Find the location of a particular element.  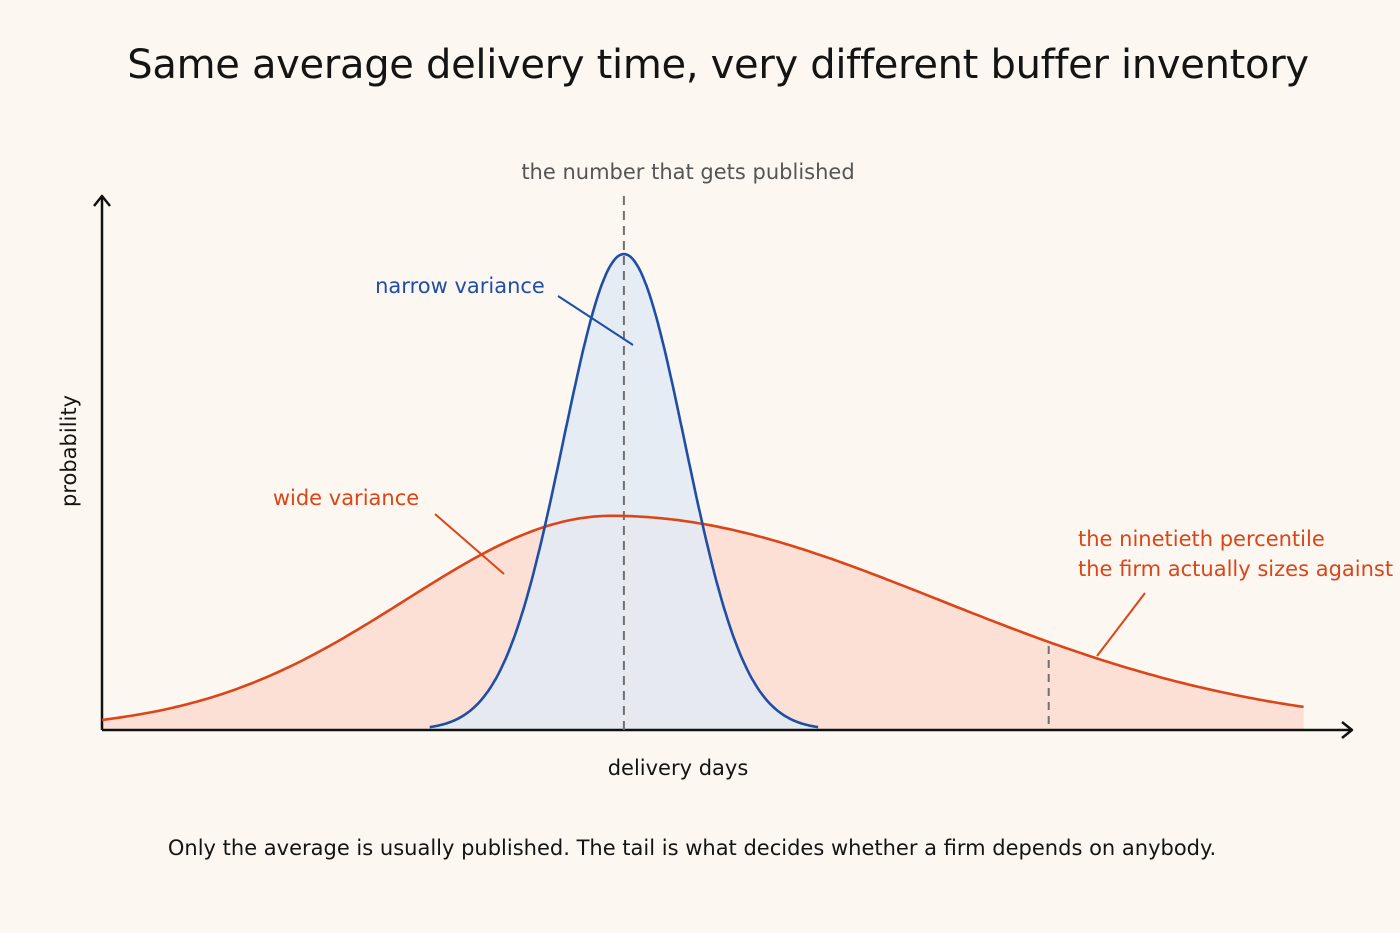

x-axis-arrow-icon is located at coordinates (1347, 730).